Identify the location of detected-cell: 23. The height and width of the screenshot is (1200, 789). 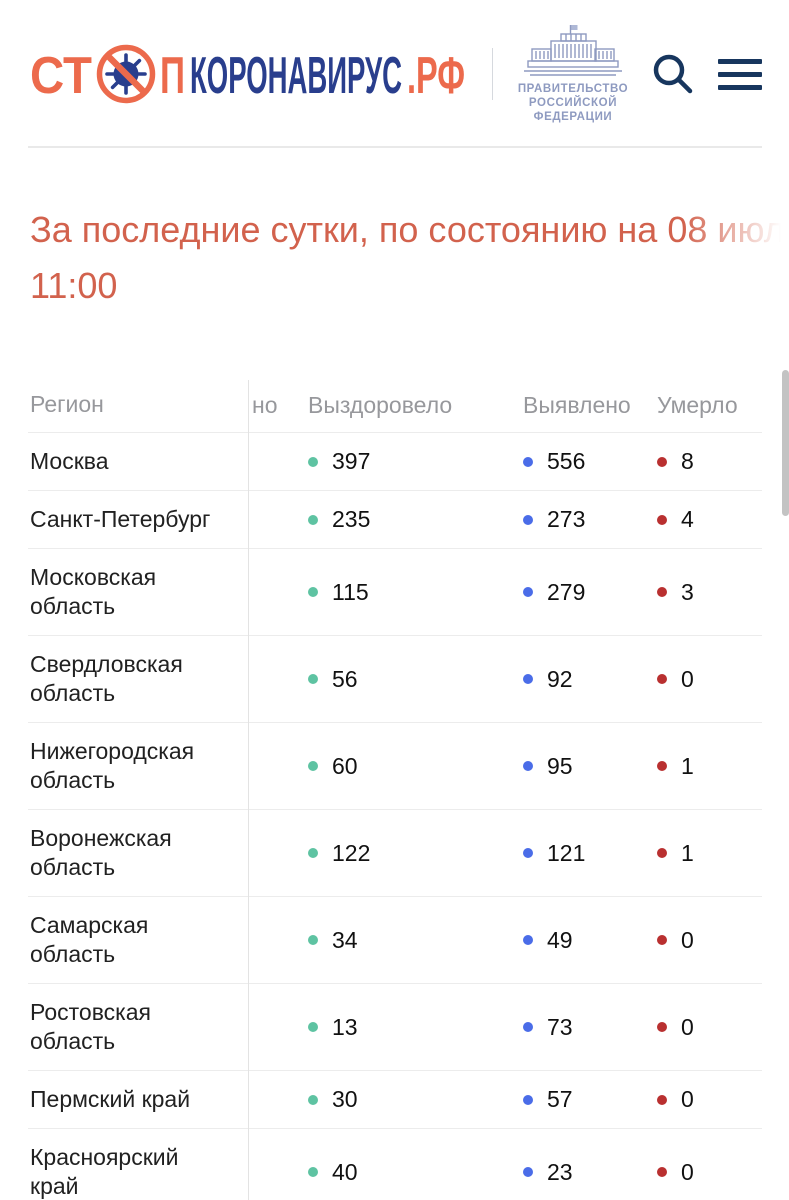
(585, 1172).